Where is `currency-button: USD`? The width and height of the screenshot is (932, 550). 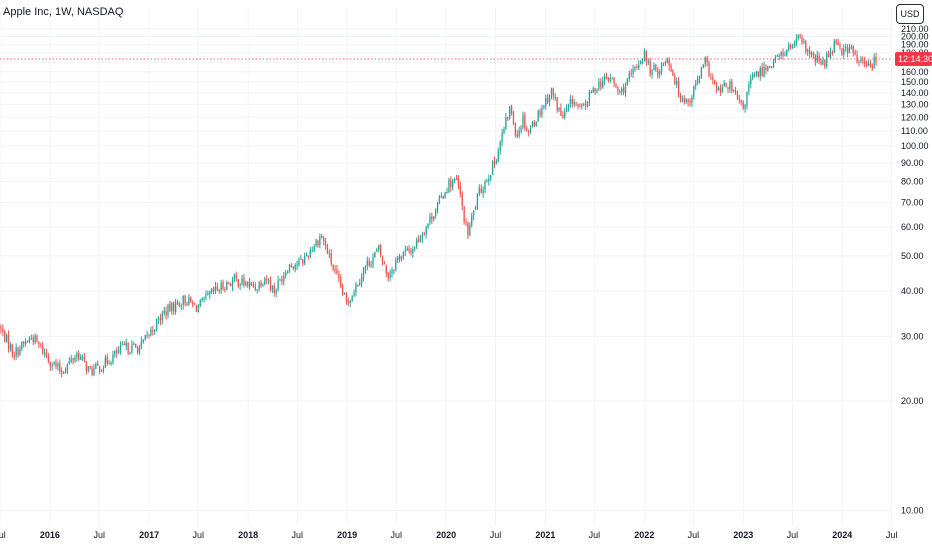
currency-button: USD is located at coordinates (910, 14).